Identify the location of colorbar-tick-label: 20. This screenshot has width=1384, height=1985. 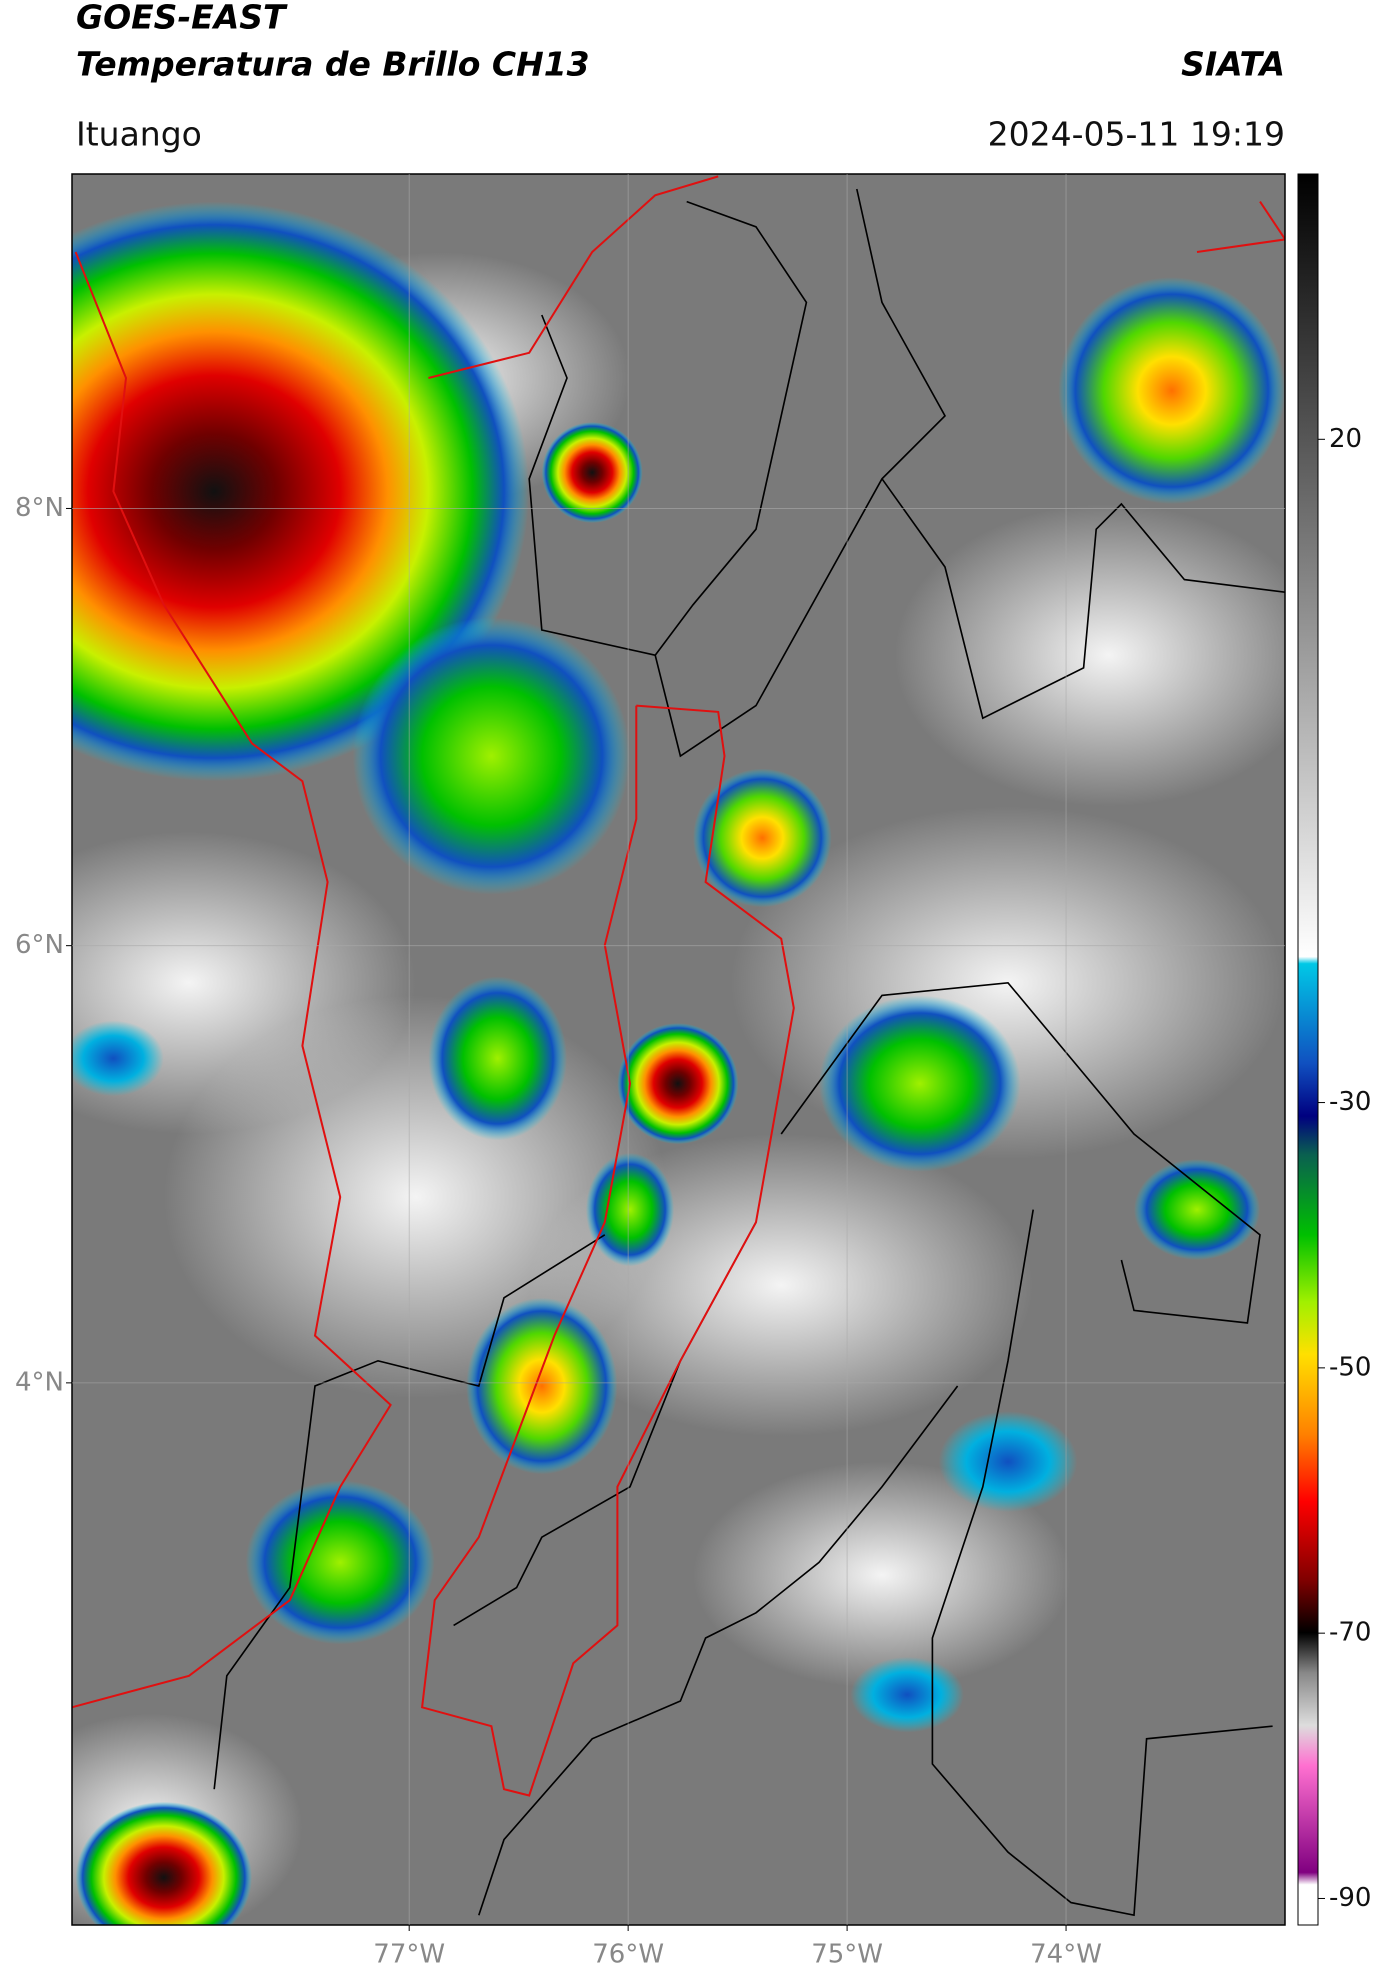
(1345, 439).